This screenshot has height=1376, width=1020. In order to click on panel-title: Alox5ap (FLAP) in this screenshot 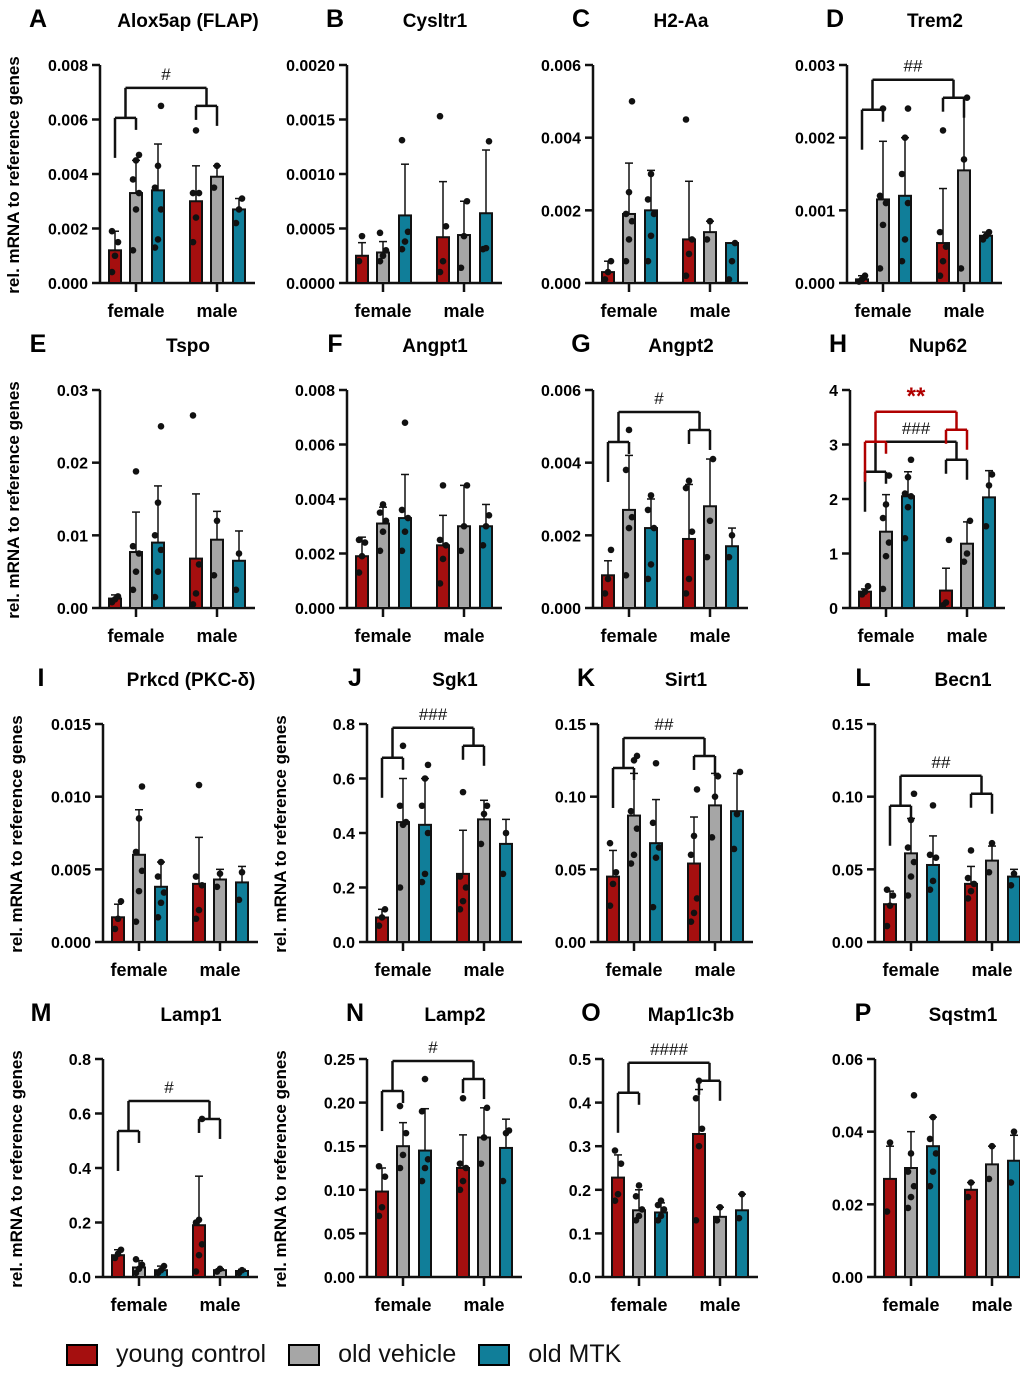, I will do `click(187, 21)`.